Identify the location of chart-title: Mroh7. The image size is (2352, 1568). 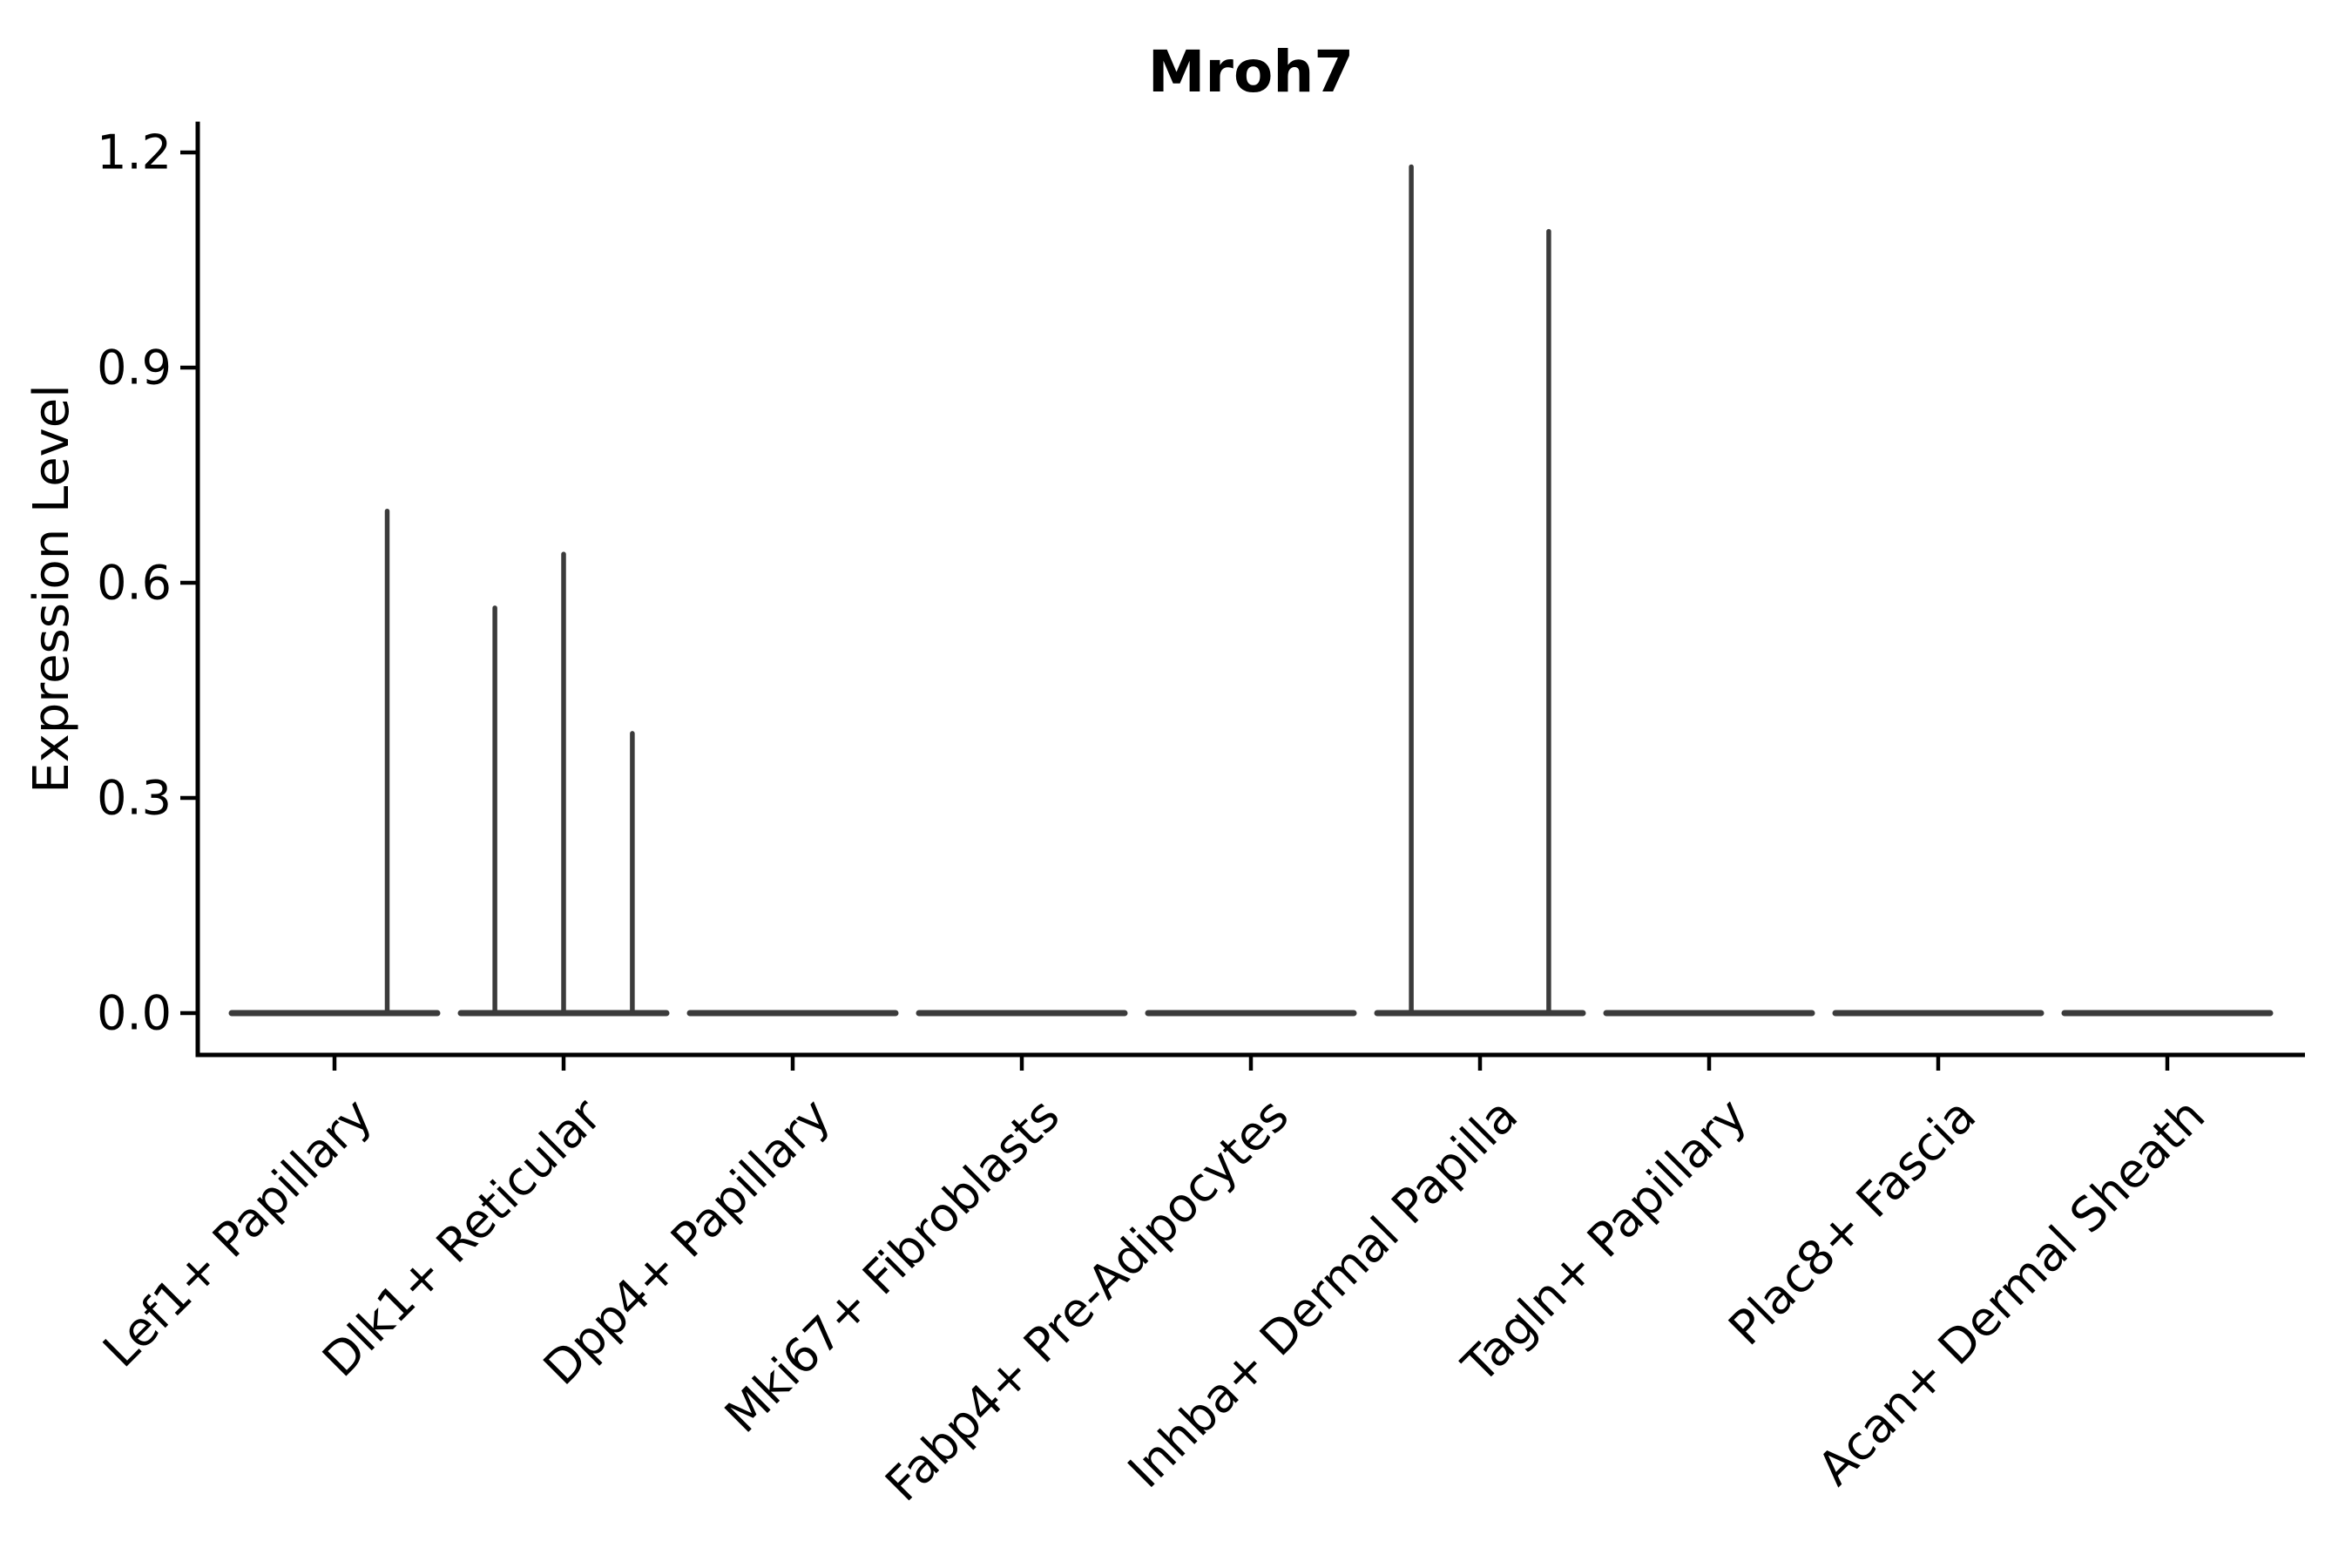
(1251, 71).